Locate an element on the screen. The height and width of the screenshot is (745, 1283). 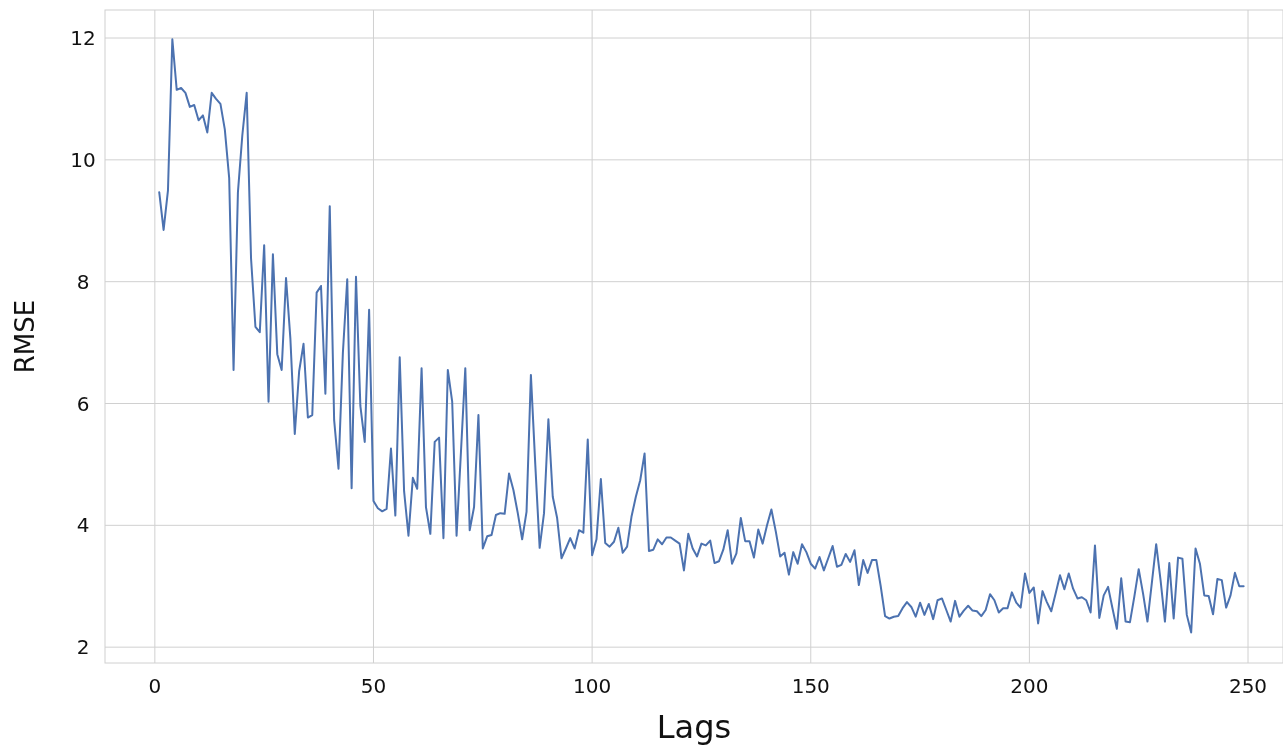
y-tick-label: 4 is located at coordinates (83, 525).